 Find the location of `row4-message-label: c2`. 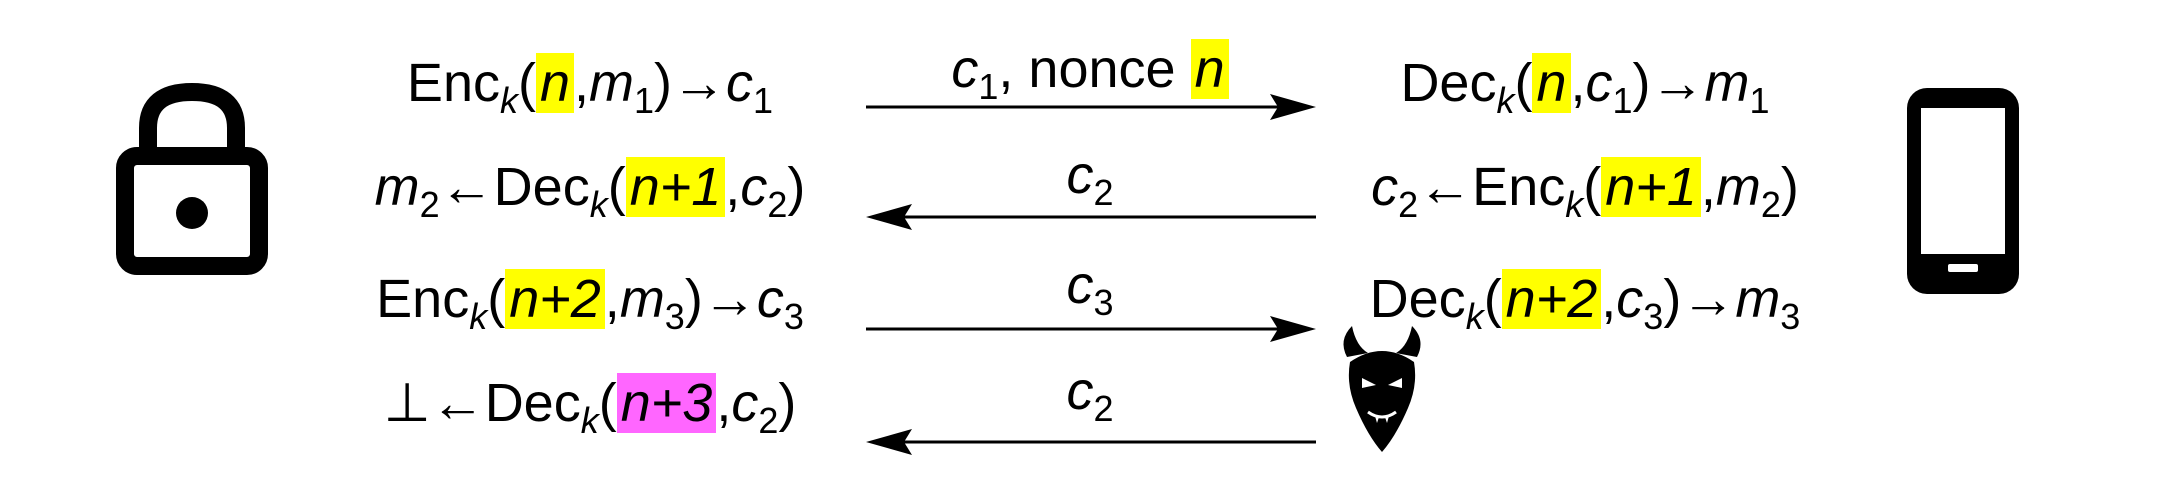

row4-message-label: c2 is located at coordinates (1090, 395).